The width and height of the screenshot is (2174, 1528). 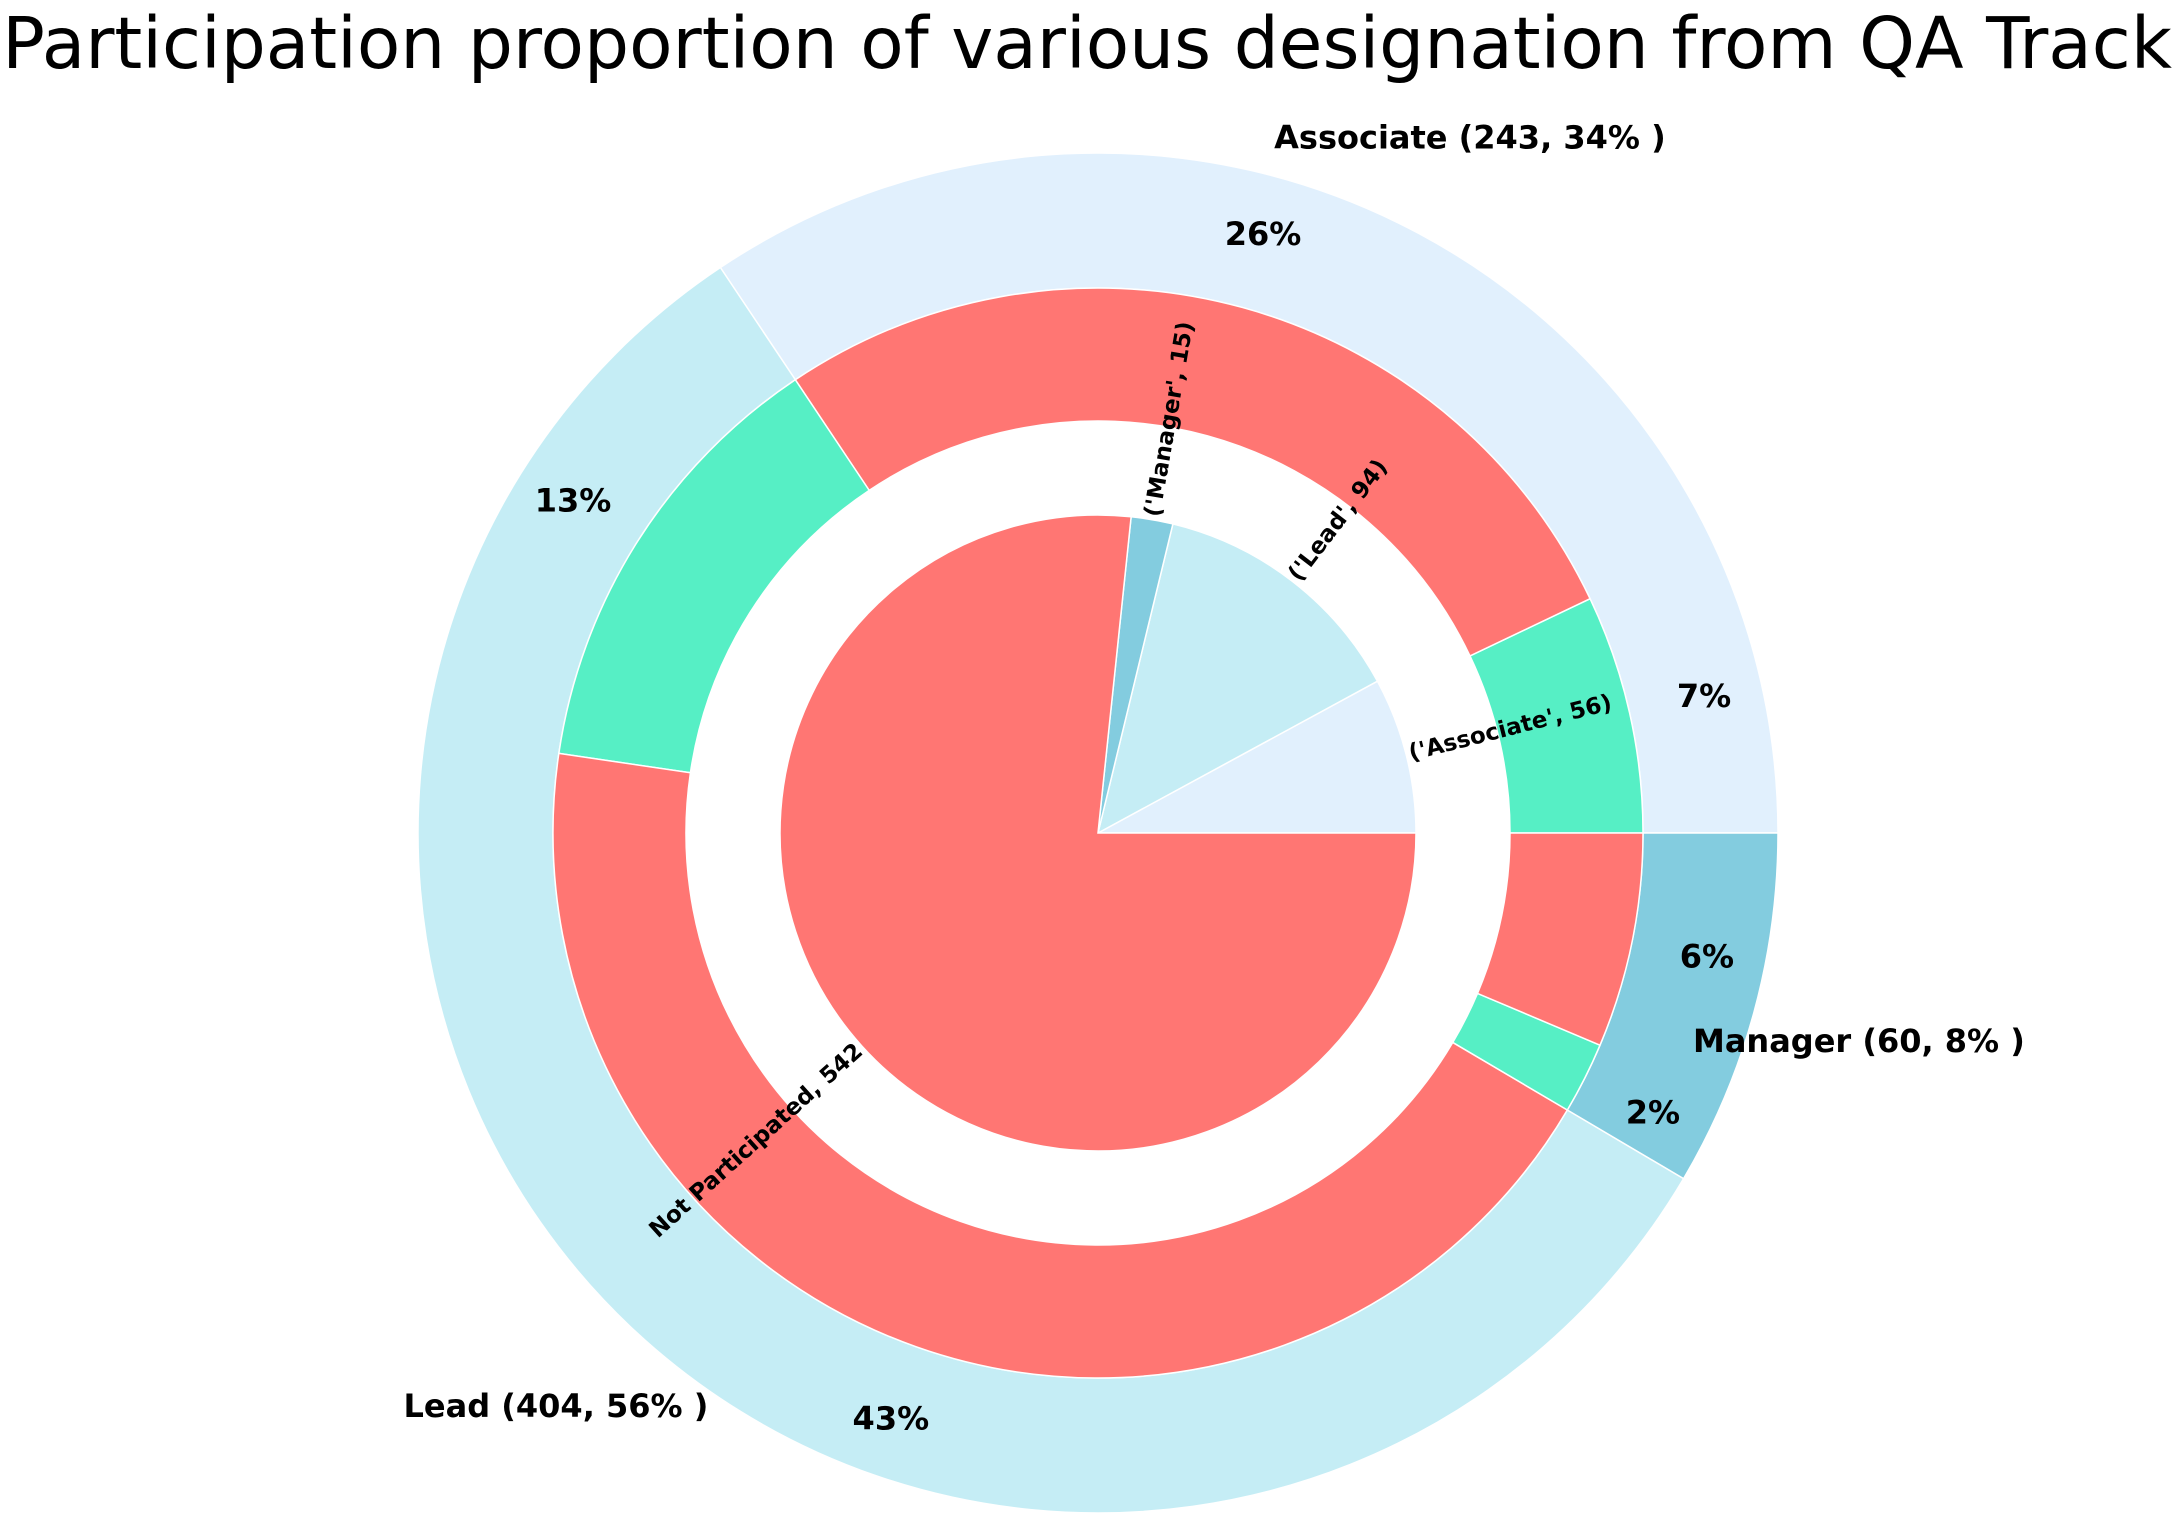 What do you see at coordinates (1859, 1041) in the screenshot?
I see `outer-label-2: Manager (60, 8% )` at bounding box center [1859, 1041].